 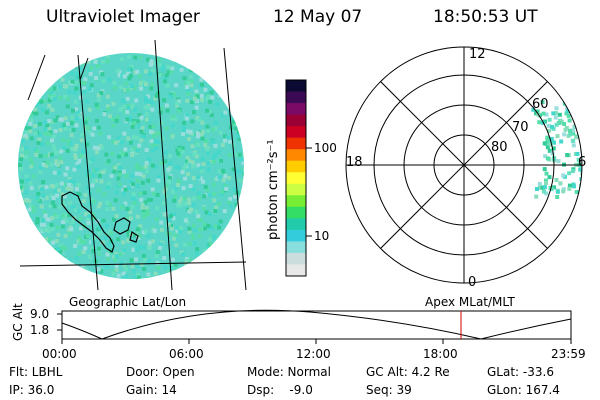 What do you see at coordinates (325, 148) in the screenshot?
I see `colorbar-tick-100: 100` at bounding box center [325, 148].